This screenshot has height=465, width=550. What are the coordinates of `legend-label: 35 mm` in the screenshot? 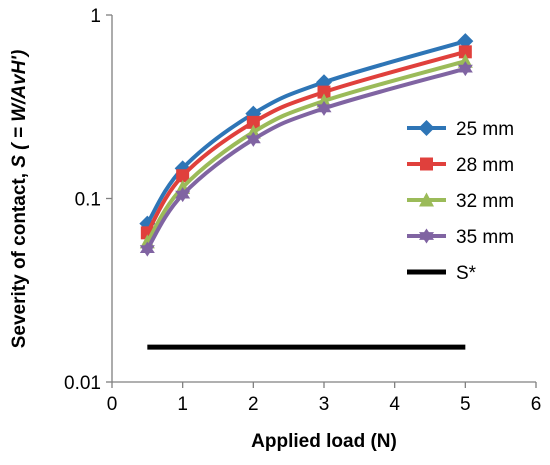 It's located at (485, 237).